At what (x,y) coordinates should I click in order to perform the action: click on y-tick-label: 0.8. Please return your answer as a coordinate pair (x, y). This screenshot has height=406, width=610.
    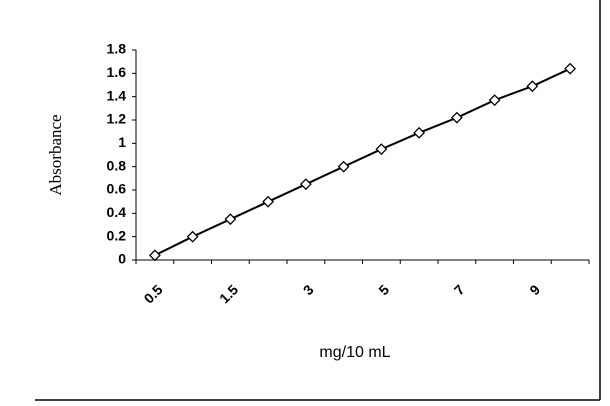
    Looking at the image, I should click on (117, 165).